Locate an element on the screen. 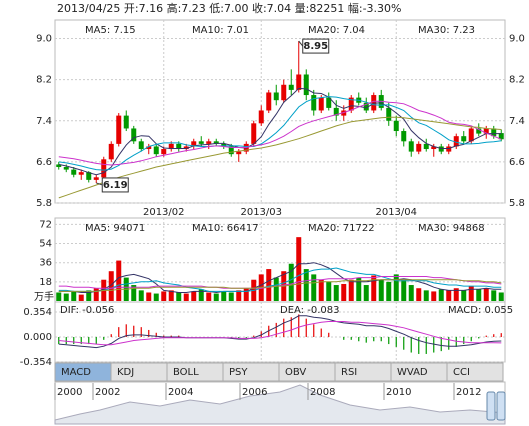 Image resolution: width=529 pixels, height=426 pixels. tab-label: CCI is located at coordinates (461, 372).